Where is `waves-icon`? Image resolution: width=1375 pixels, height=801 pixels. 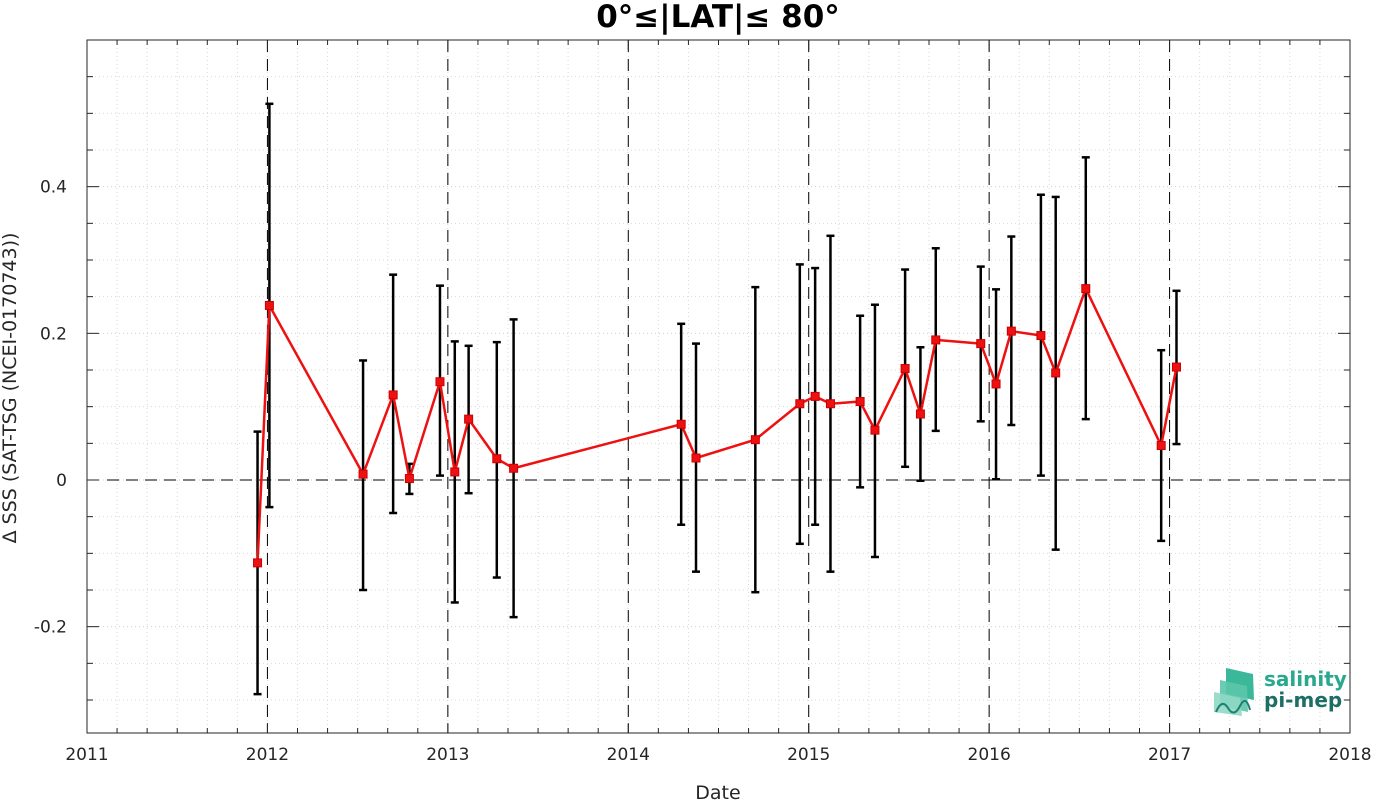
waves-icon is located at coordinates (1234, 692).